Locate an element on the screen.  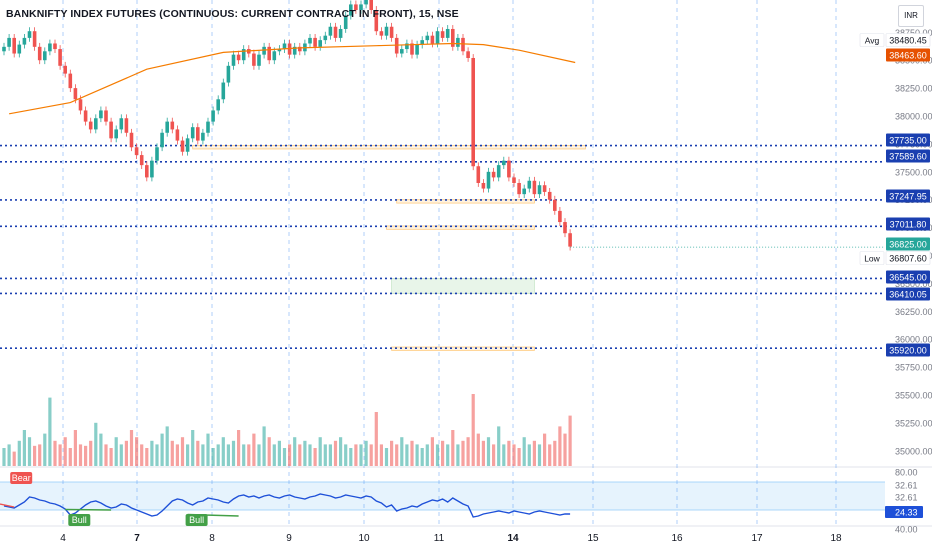
x-tick-label-10: 10 is located at coordinates (364, 538).